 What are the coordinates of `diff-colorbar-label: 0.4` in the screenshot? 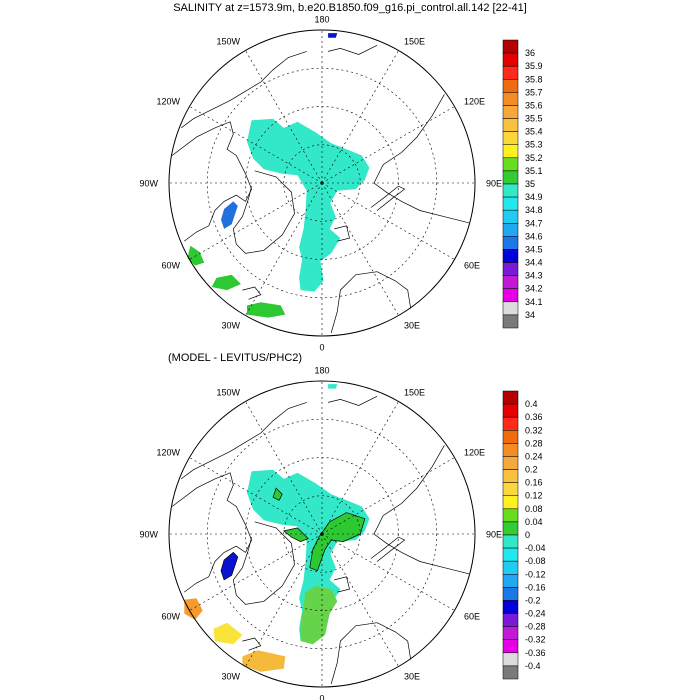 It's located at (531, 404).